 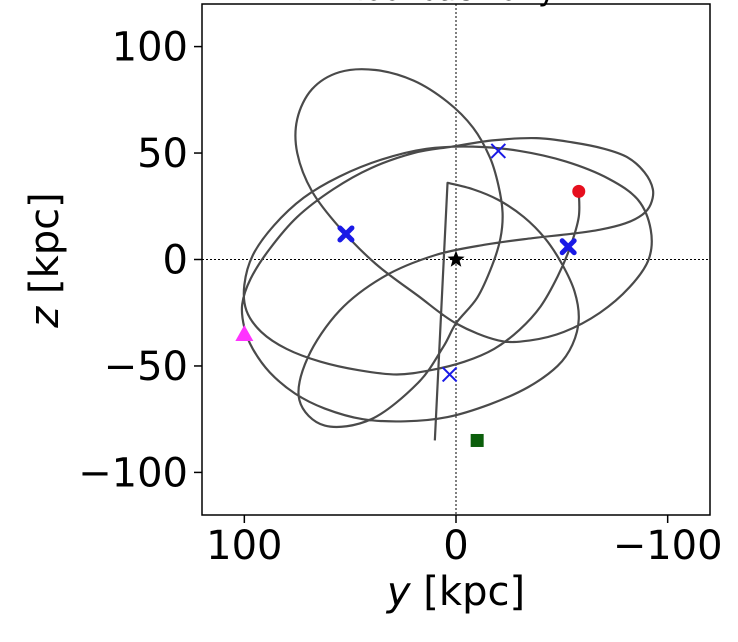 I want to click on x-tick-label: 0, so click(x=455, y=546).